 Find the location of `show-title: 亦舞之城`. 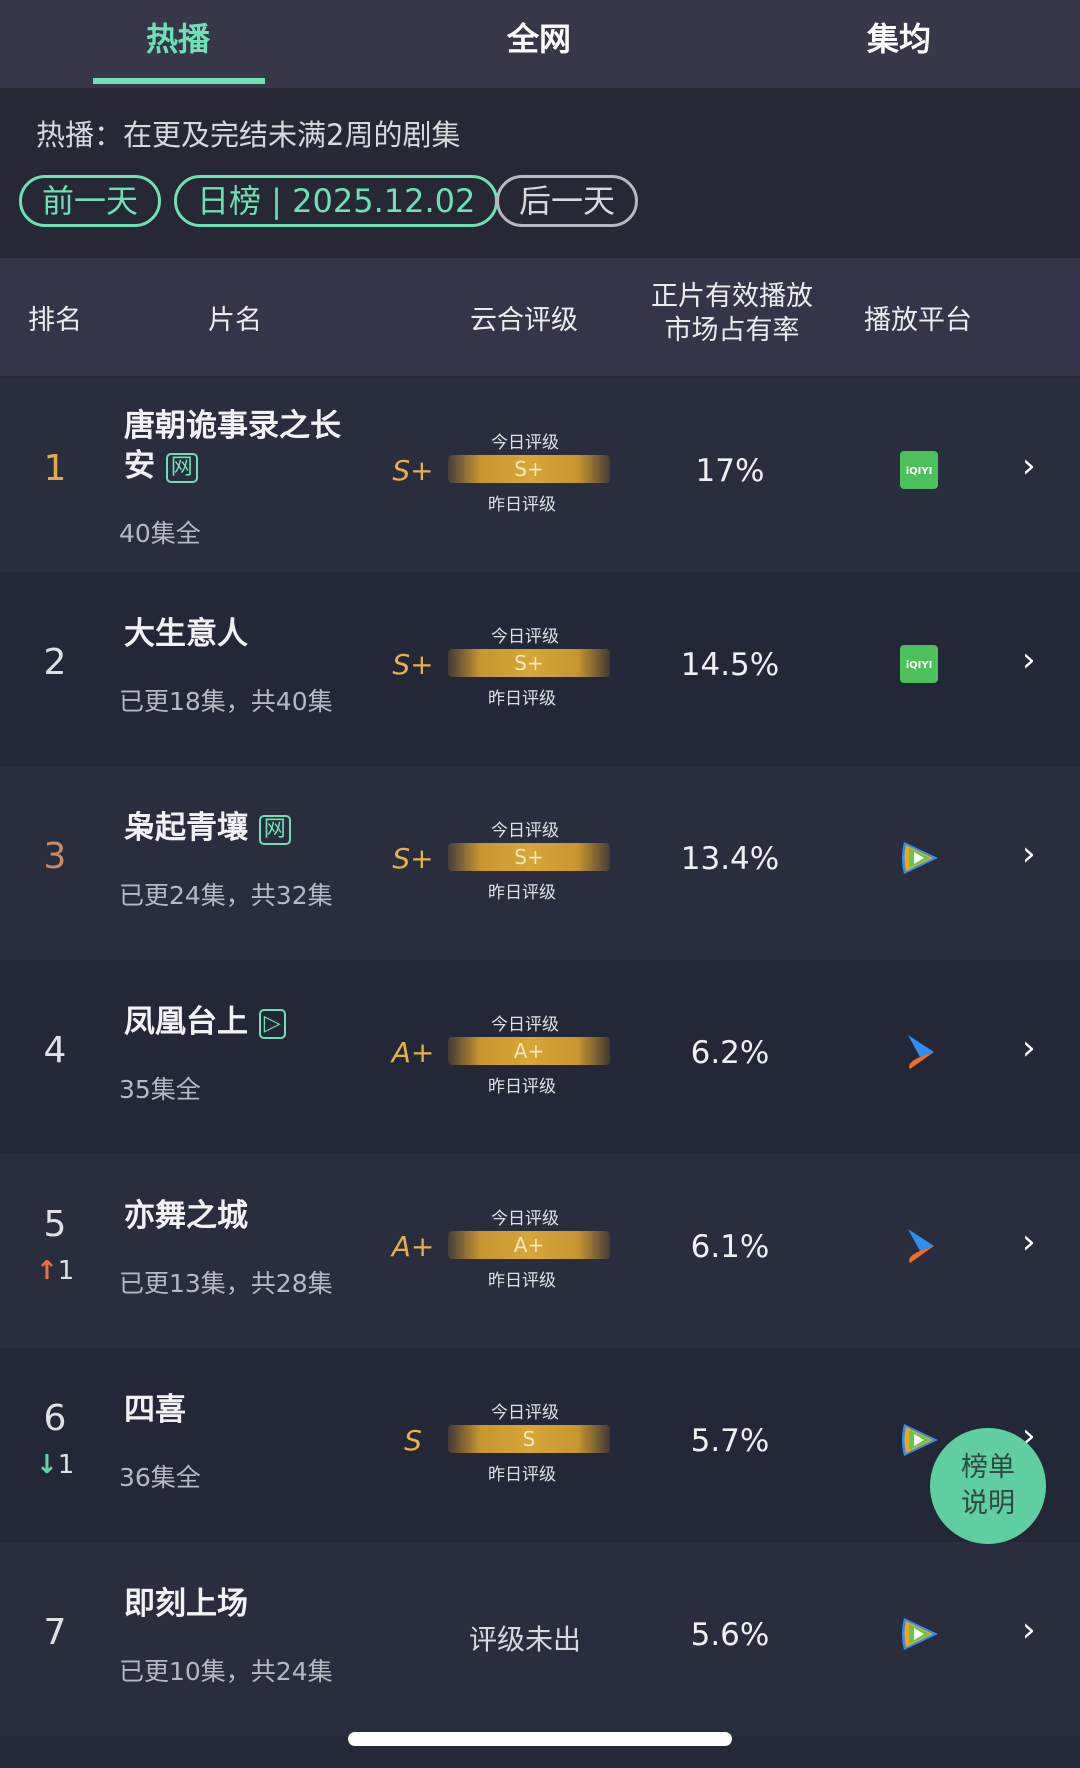

show-title: 亦舞之城 is located at coordinates (239, 1216).